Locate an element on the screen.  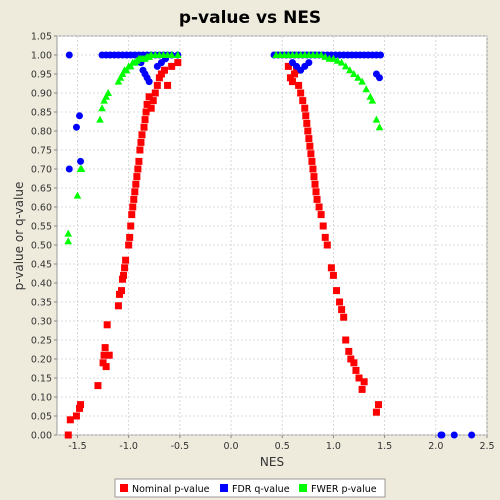
x-tick-label: 1.5 is located at coordinates (384, 446).